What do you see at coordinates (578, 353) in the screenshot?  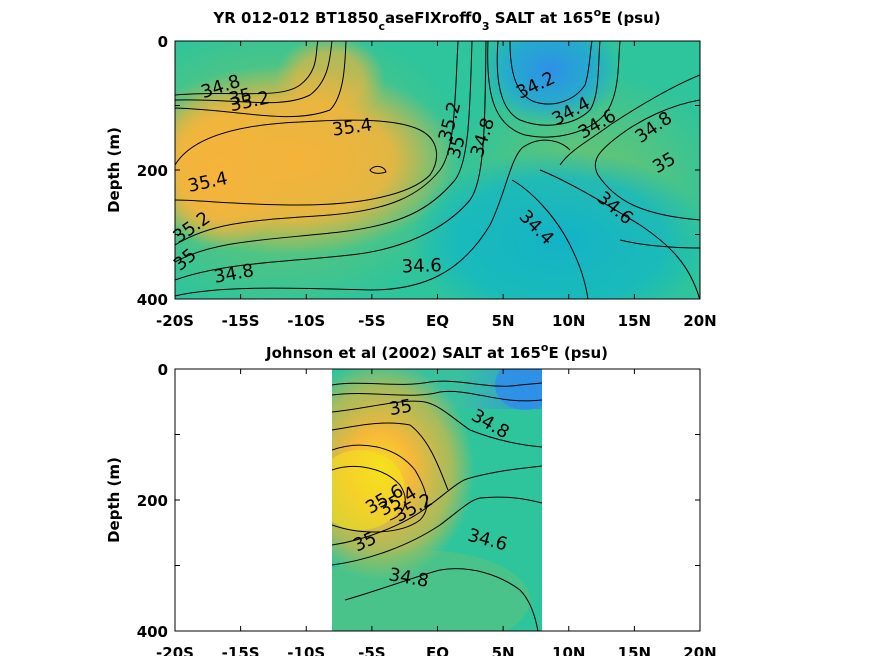 I see `bottom-title-end: E (psu)` at bounding box center [578, 353].